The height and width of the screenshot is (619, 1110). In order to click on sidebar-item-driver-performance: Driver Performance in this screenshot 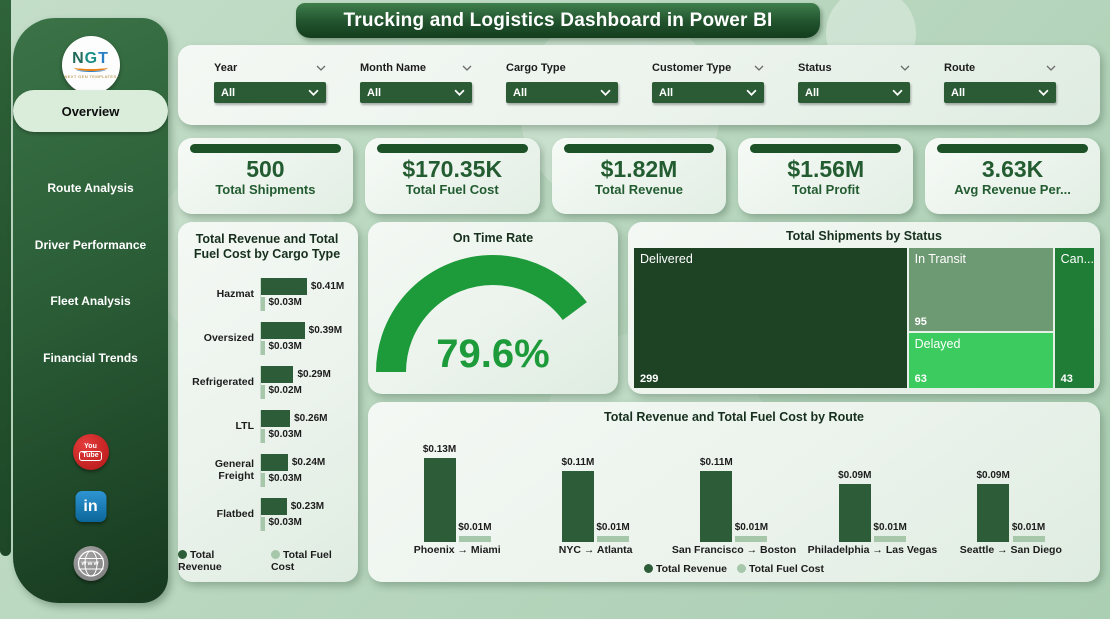, I will do `click(90, 245)`.